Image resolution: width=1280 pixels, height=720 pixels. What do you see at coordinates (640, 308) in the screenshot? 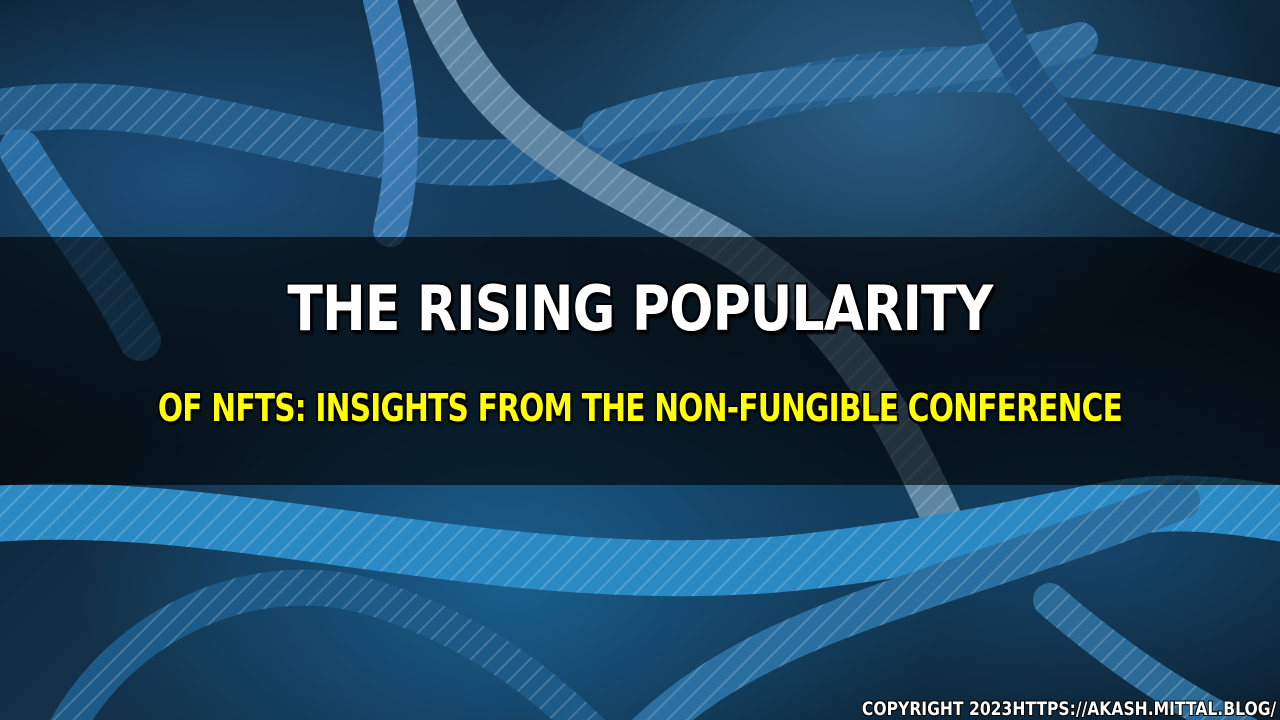
I see `title-line-1: THE RISING POPULARITY` at bounding box center [640, 308].